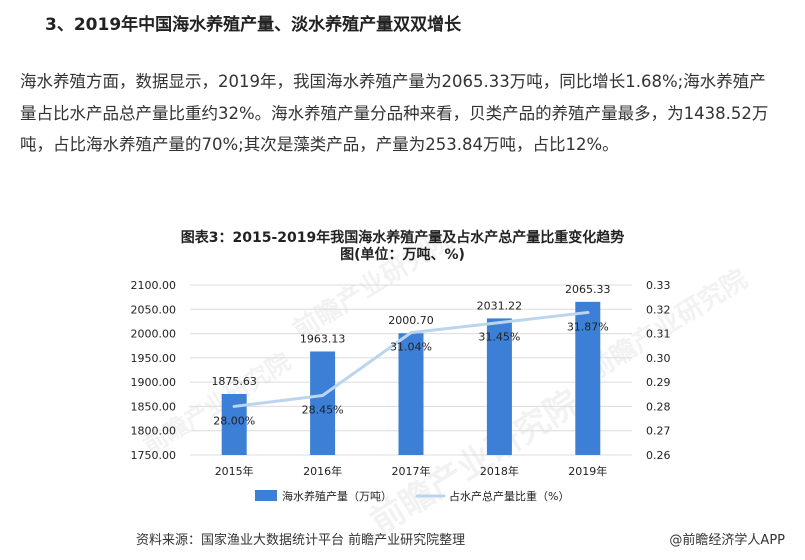 Image resolution: width=805 pixels, height=560 pixels. I want to click on x-axis-tick-label: 2016年, so click(322, 471).